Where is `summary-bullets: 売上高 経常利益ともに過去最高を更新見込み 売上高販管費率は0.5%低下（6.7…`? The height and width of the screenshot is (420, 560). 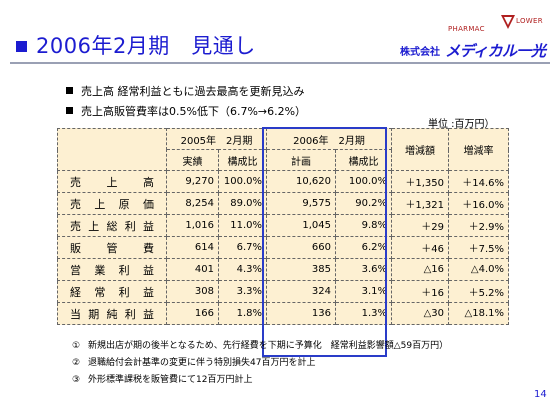 summary-bullets: 売上高 経常利益ともに過去最高を更新見込み 売上高販管費率は0.5%低下（6.7… is located at coordinates (186, 102).